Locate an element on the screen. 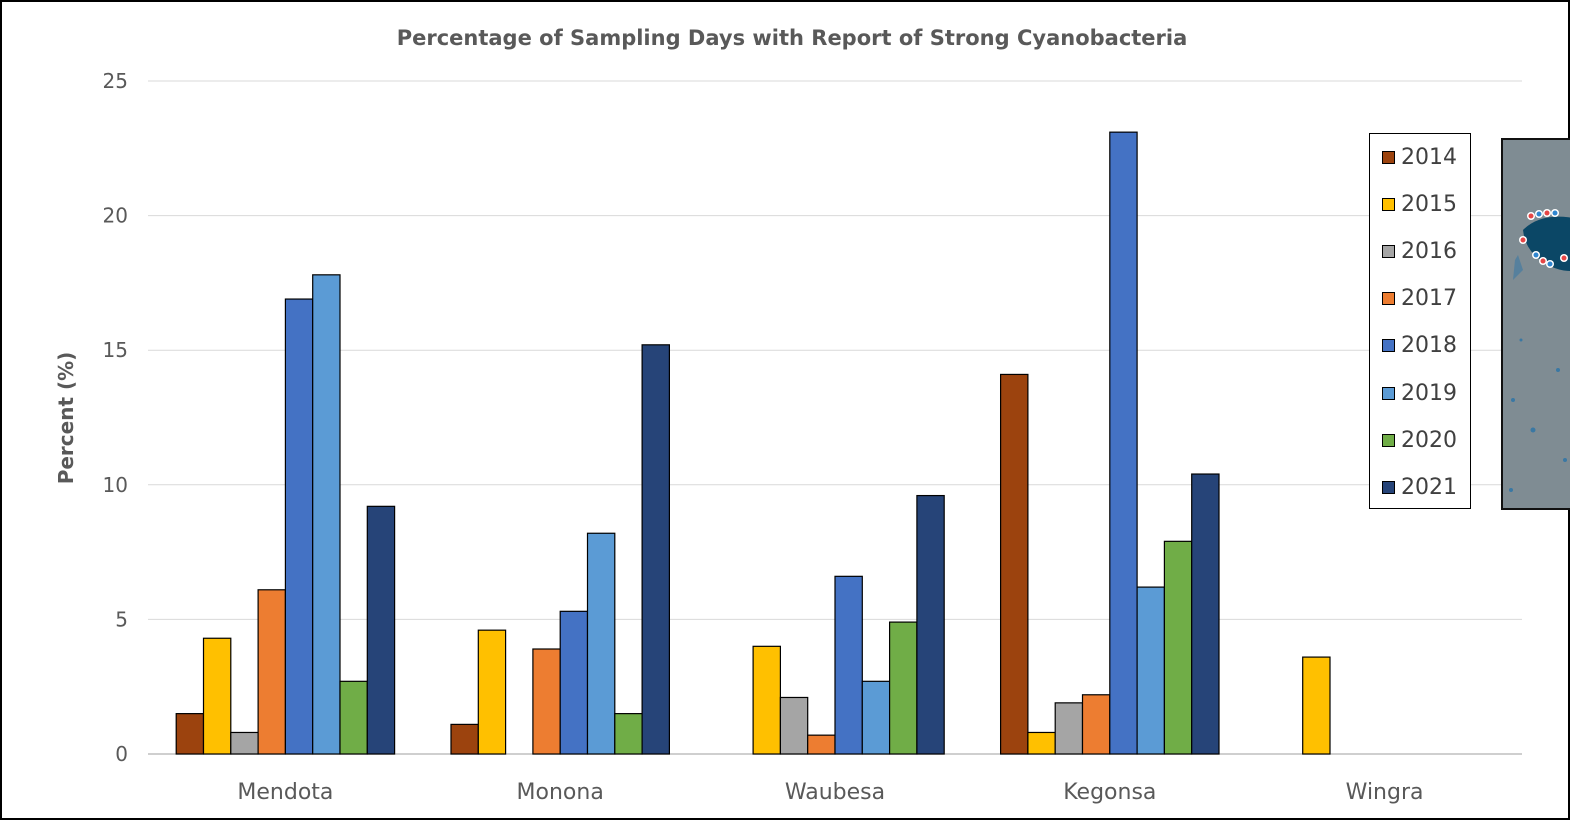 The image size is (1570, 820). bar-kegonsa-2015 is located at coordinates (1041, 743).